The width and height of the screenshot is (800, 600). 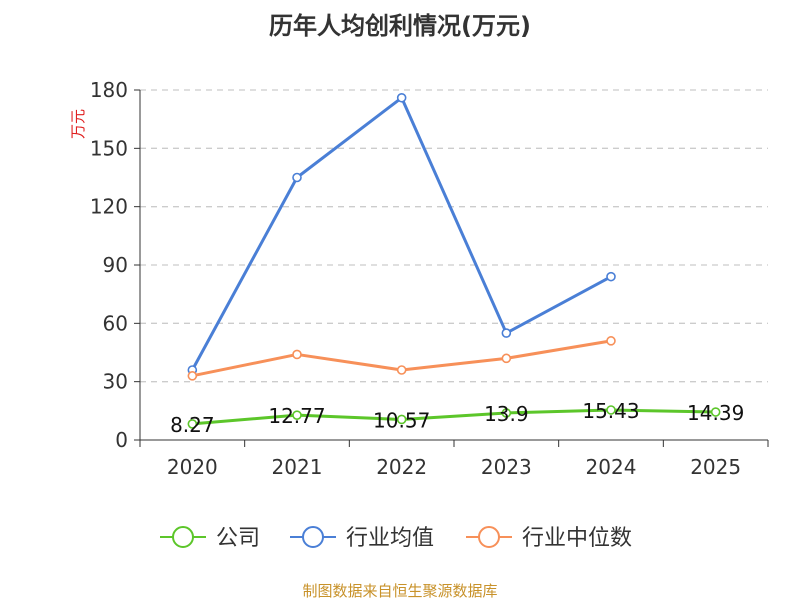 I want to click on data-label: 15.43, so click(x=610, y=411).